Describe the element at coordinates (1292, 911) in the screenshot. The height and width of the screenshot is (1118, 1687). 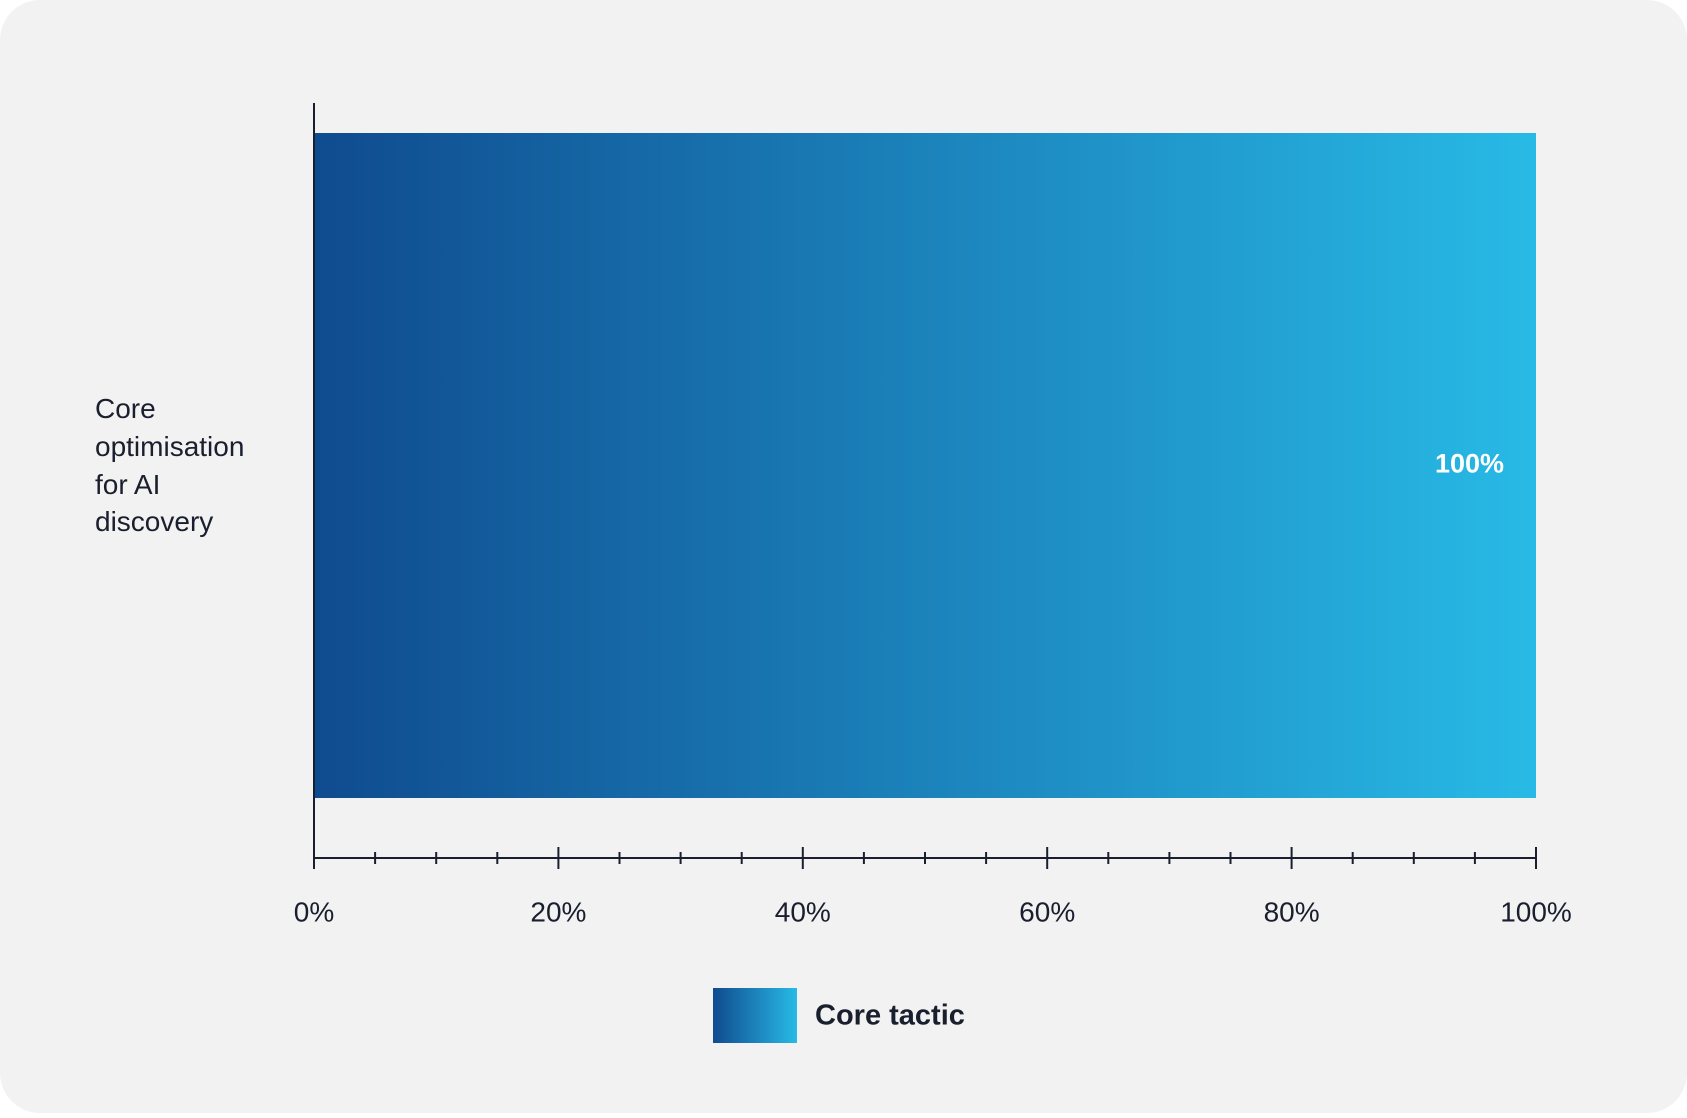
I see `x-tick-label: 80%` at that location.